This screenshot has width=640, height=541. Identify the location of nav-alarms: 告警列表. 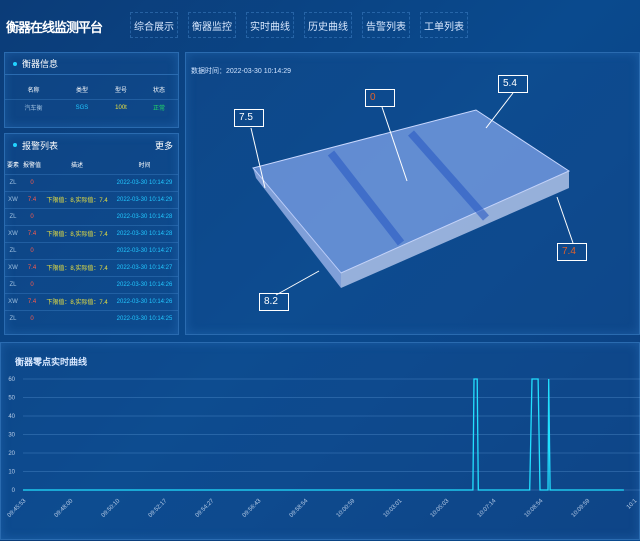
(386, 25).